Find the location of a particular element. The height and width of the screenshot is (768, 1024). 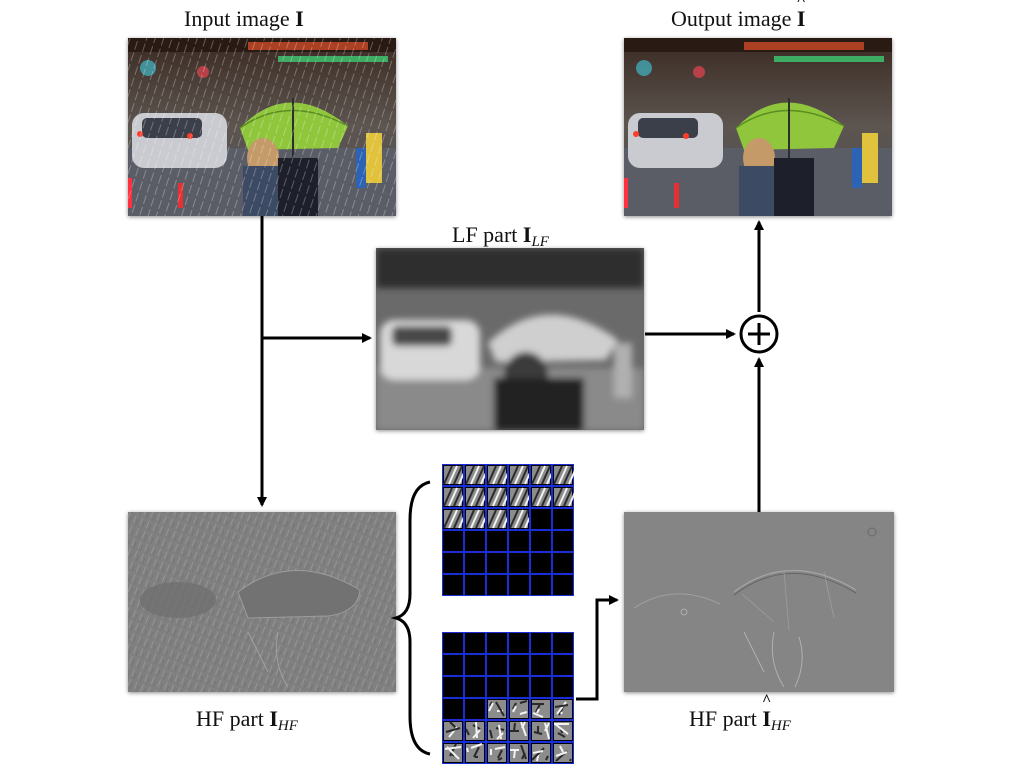

hf-input-label-symbol: I is located at coordinates (273, 718).